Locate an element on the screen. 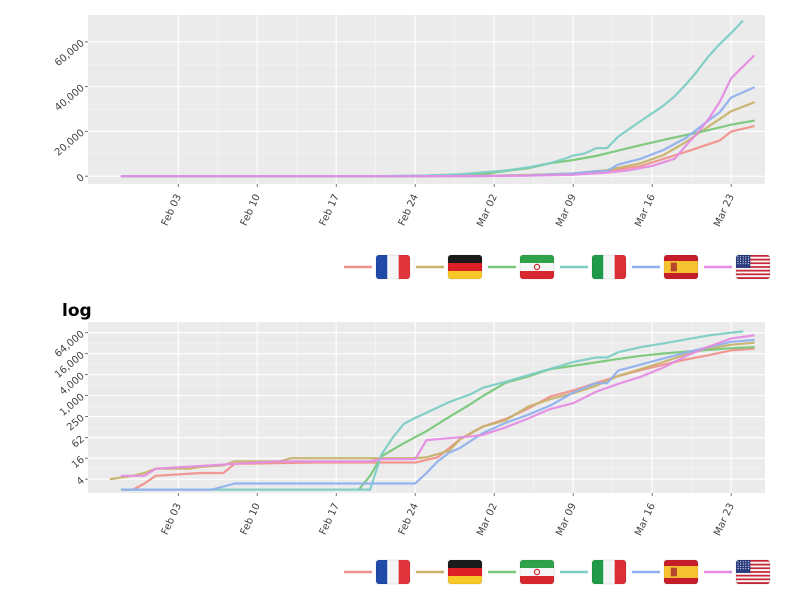  y-tick-label: 40,000 is located at coordinates (70, 98).